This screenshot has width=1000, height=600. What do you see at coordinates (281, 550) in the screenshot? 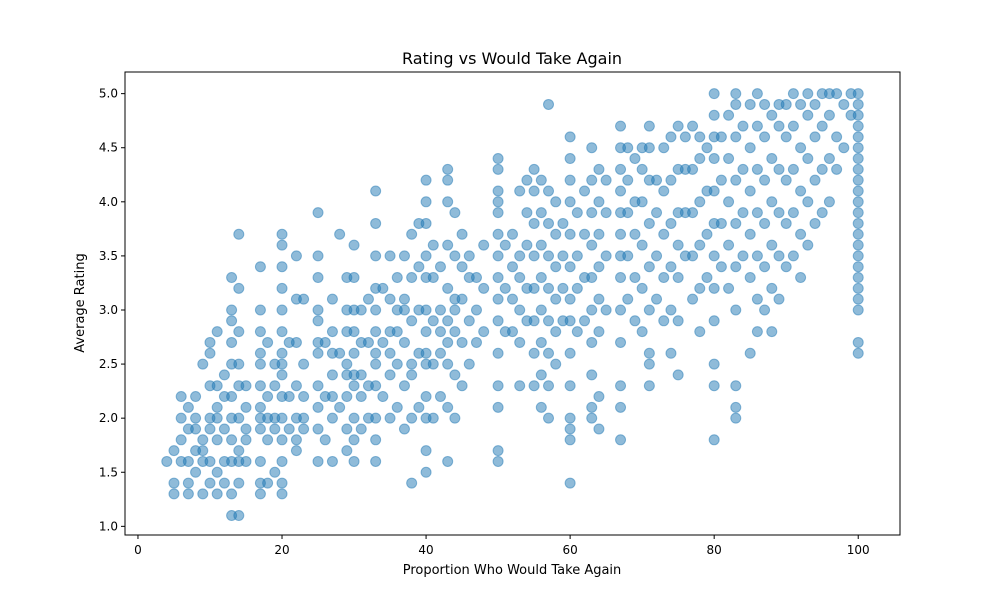
I see `x-tick-label: 20` at bounding box center [281, 550].